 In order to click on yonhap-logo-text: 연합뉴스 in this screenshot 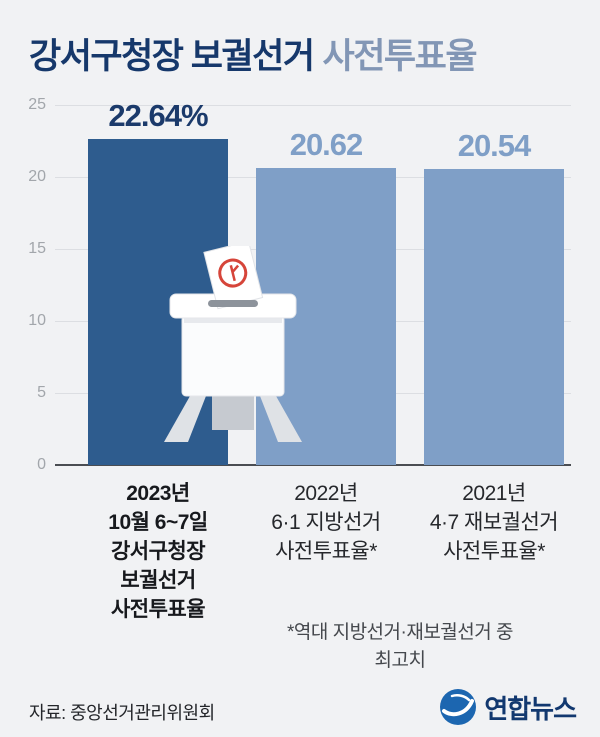, I will do `click(530, 708)`.